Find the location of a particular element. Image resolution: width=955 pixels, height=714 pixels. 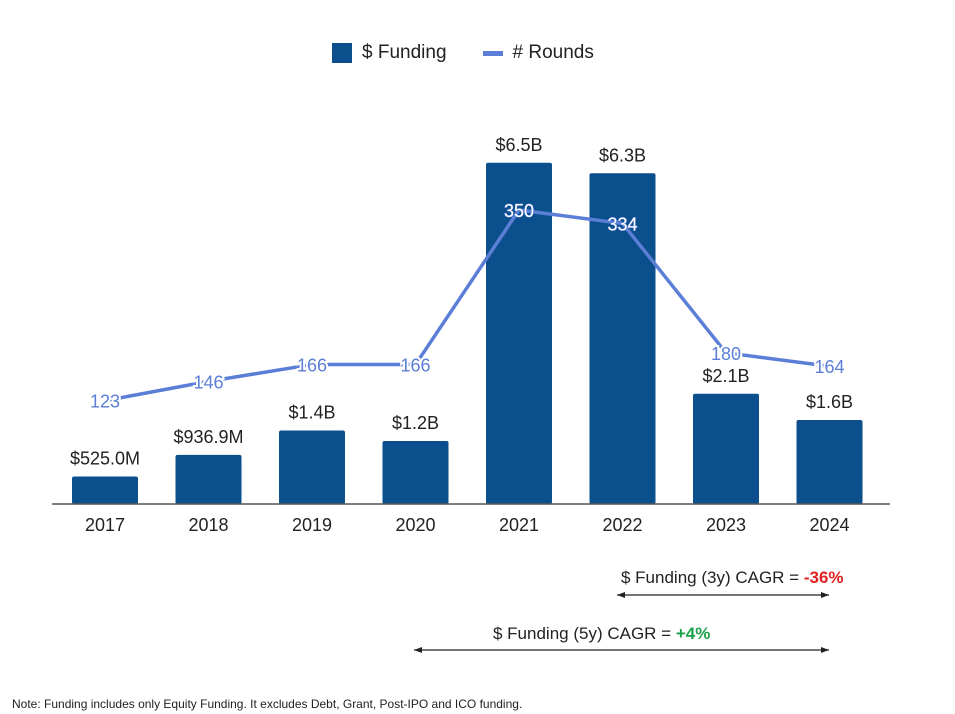

funding-bar-2022 is located at coordinates (622, 338).